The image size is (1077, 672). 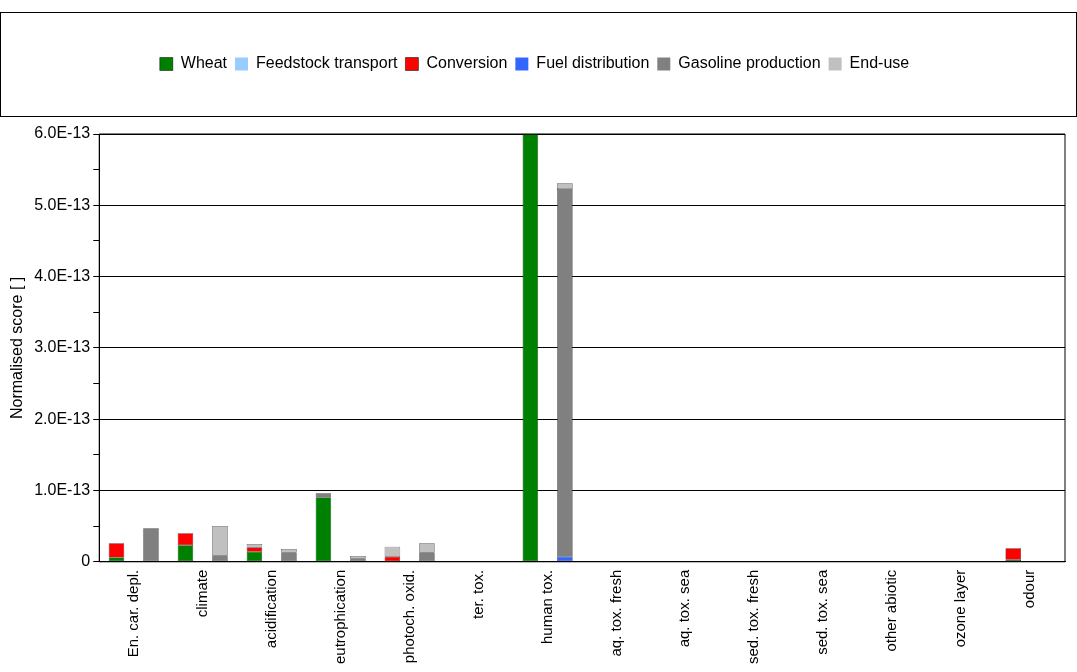 What do you see at coordinates (17, 348) in the screenshot?
I see `y-axis-title: Normalised score [ ]` at bounding box center [17, 348].